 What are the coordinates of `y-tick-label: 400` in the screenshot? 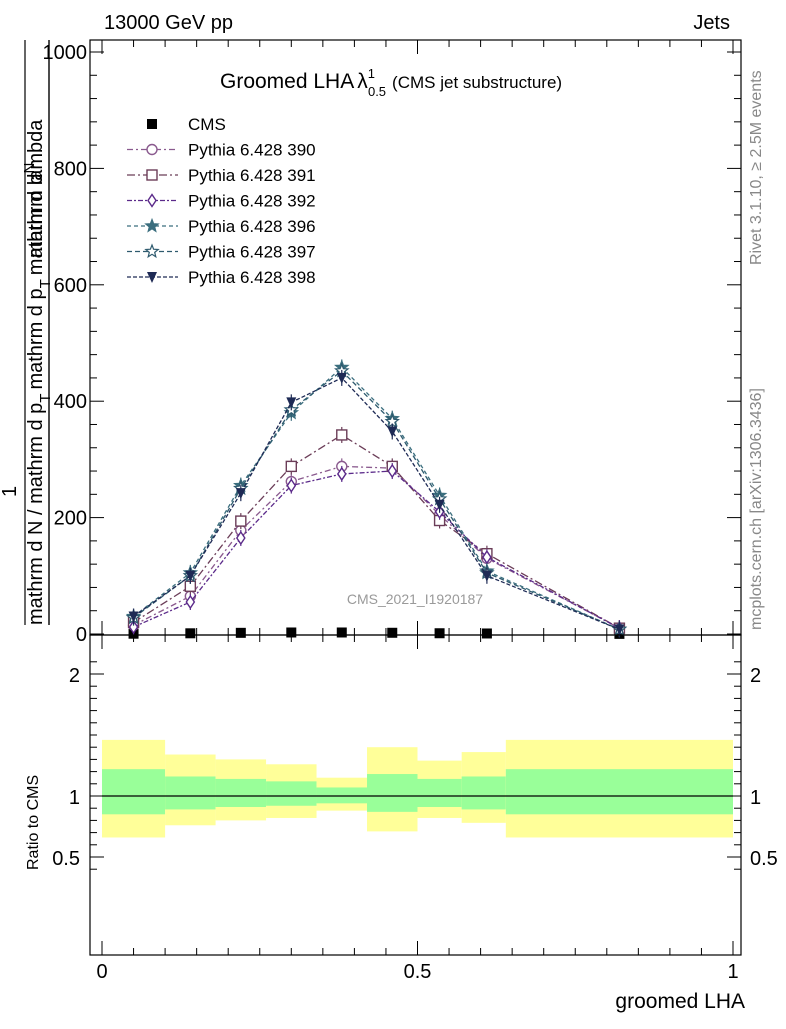 It's located at (70, 402).